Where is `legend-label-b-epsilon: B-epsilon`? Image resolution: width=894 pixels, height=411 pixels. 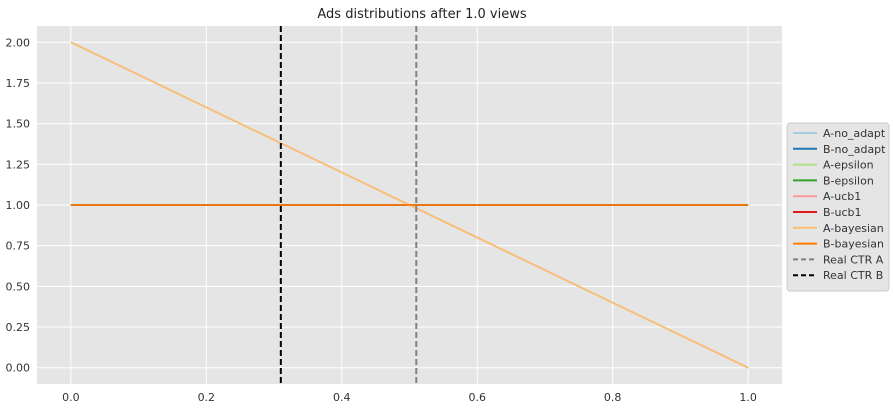
legend-label-b-epsilon: B-epsilon is located at coordinates (848, 180).